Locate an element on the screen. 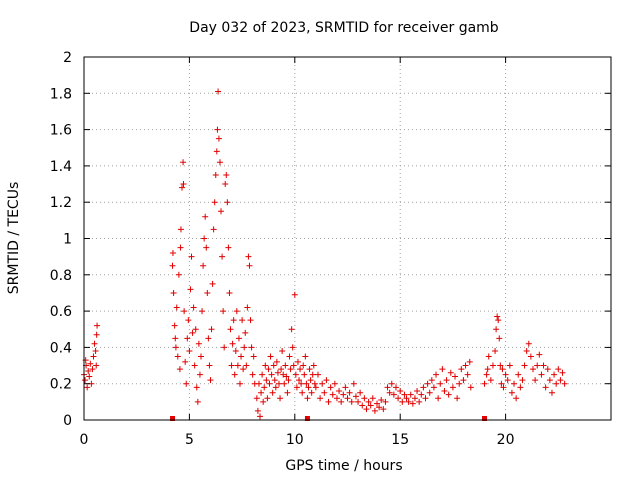 This screenshot has width=640, height=480. x-tick-labels: 0 5 10 15 20 is located at coordinates (297, 440).